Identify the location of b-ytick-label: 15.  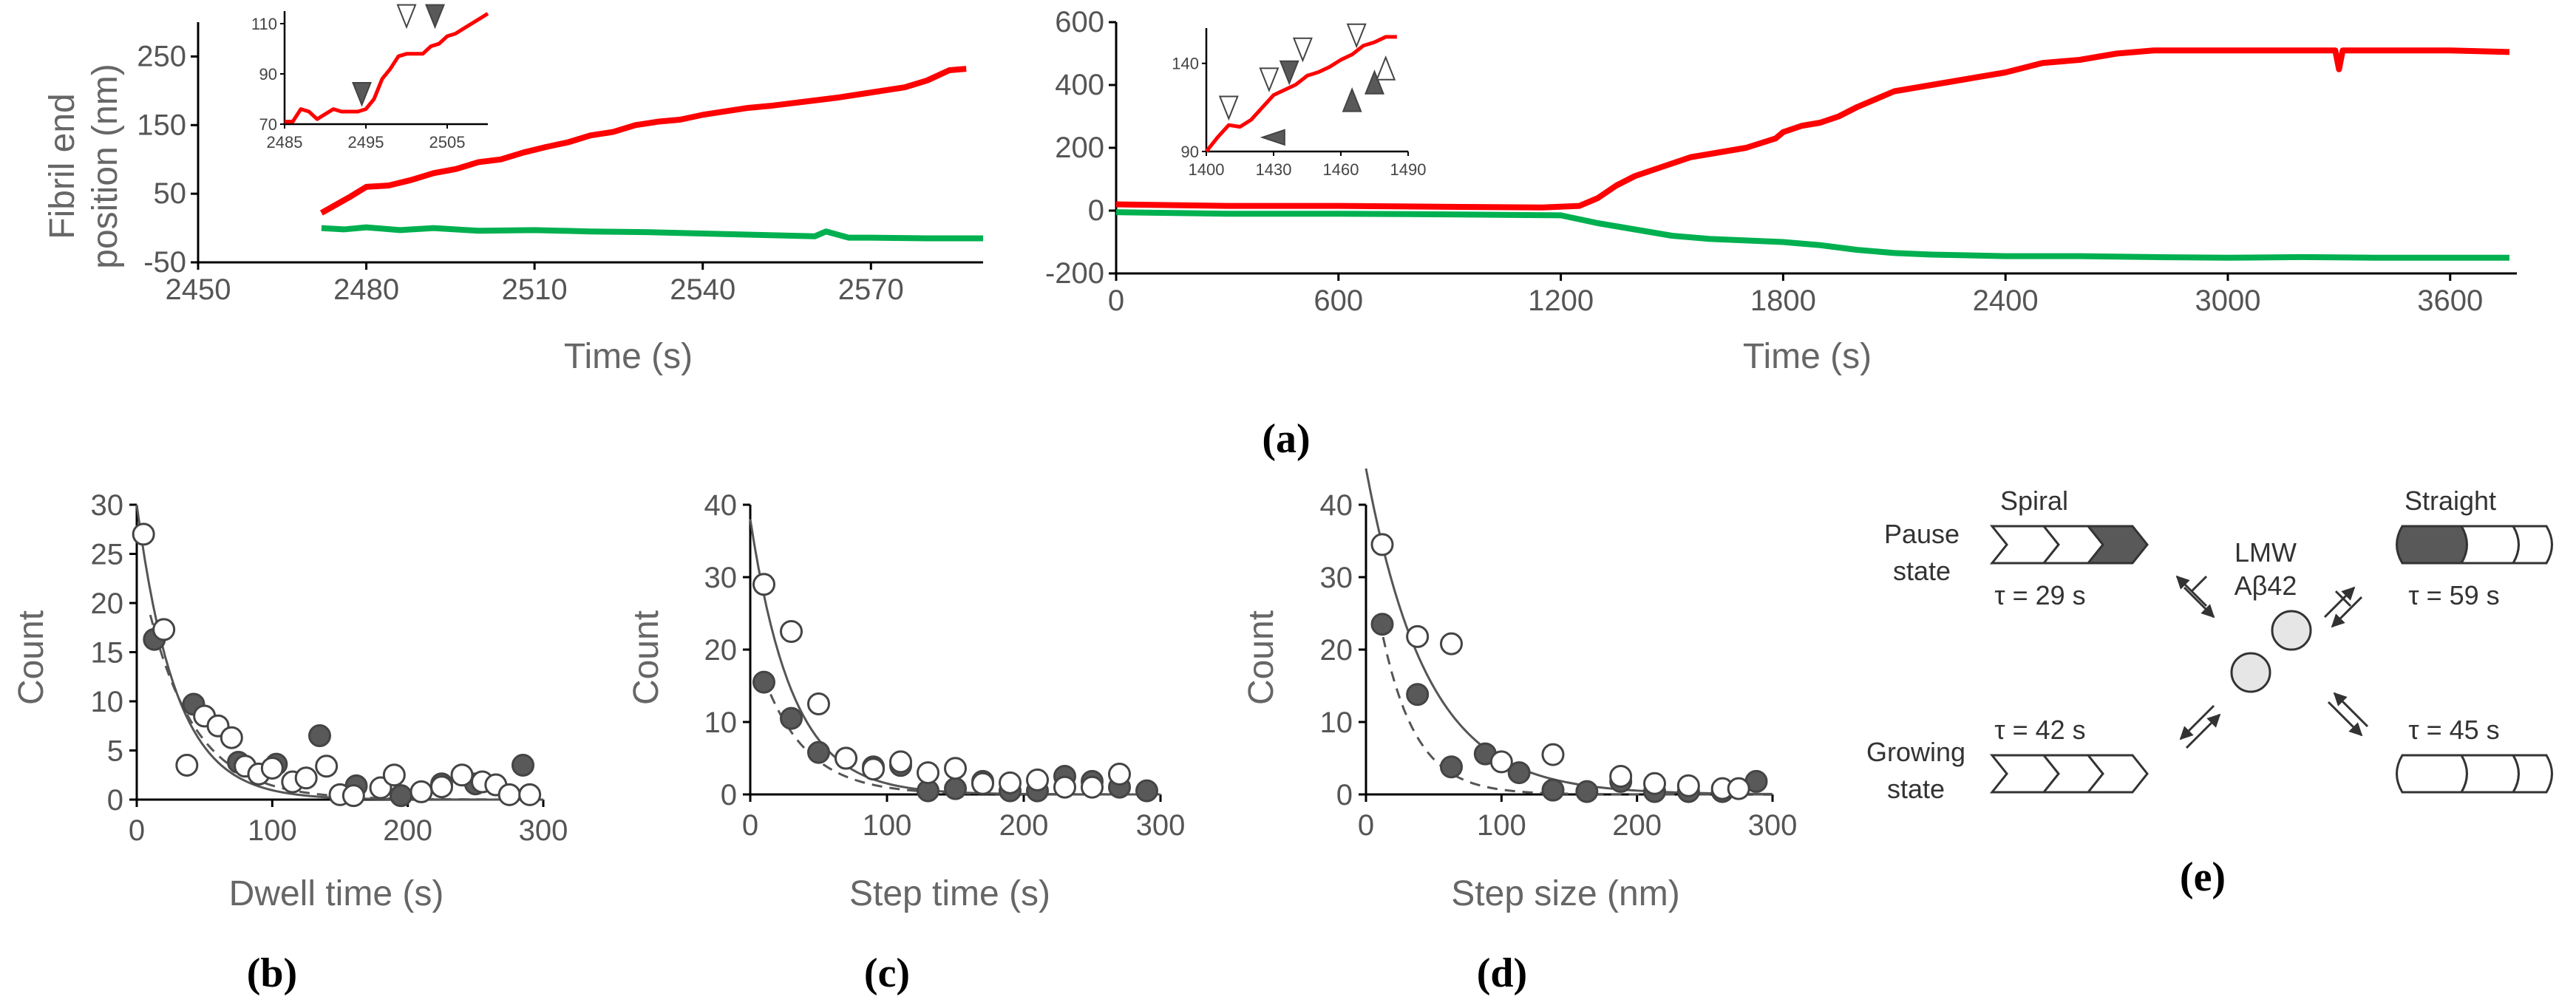
(107, 654).